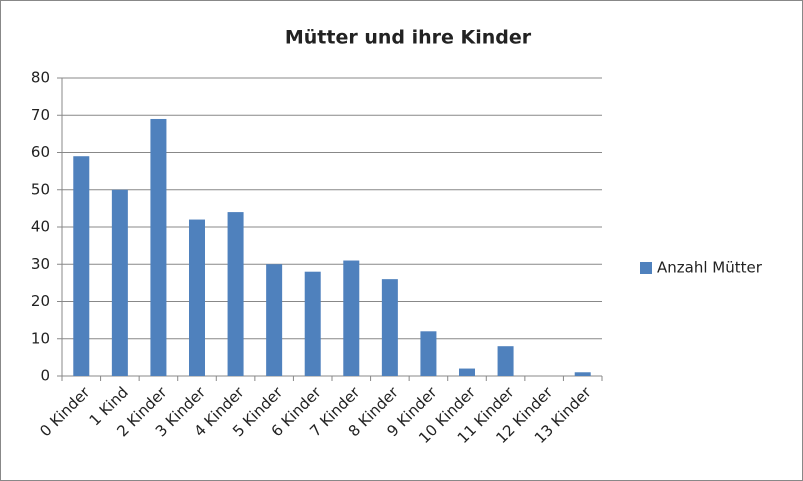 The height and width of the screenshot is (481, 803). What do you see at coordinates (40, 78) in the screenshot?
I see `y-tick-label: 80` at bounding box center [40, 78].